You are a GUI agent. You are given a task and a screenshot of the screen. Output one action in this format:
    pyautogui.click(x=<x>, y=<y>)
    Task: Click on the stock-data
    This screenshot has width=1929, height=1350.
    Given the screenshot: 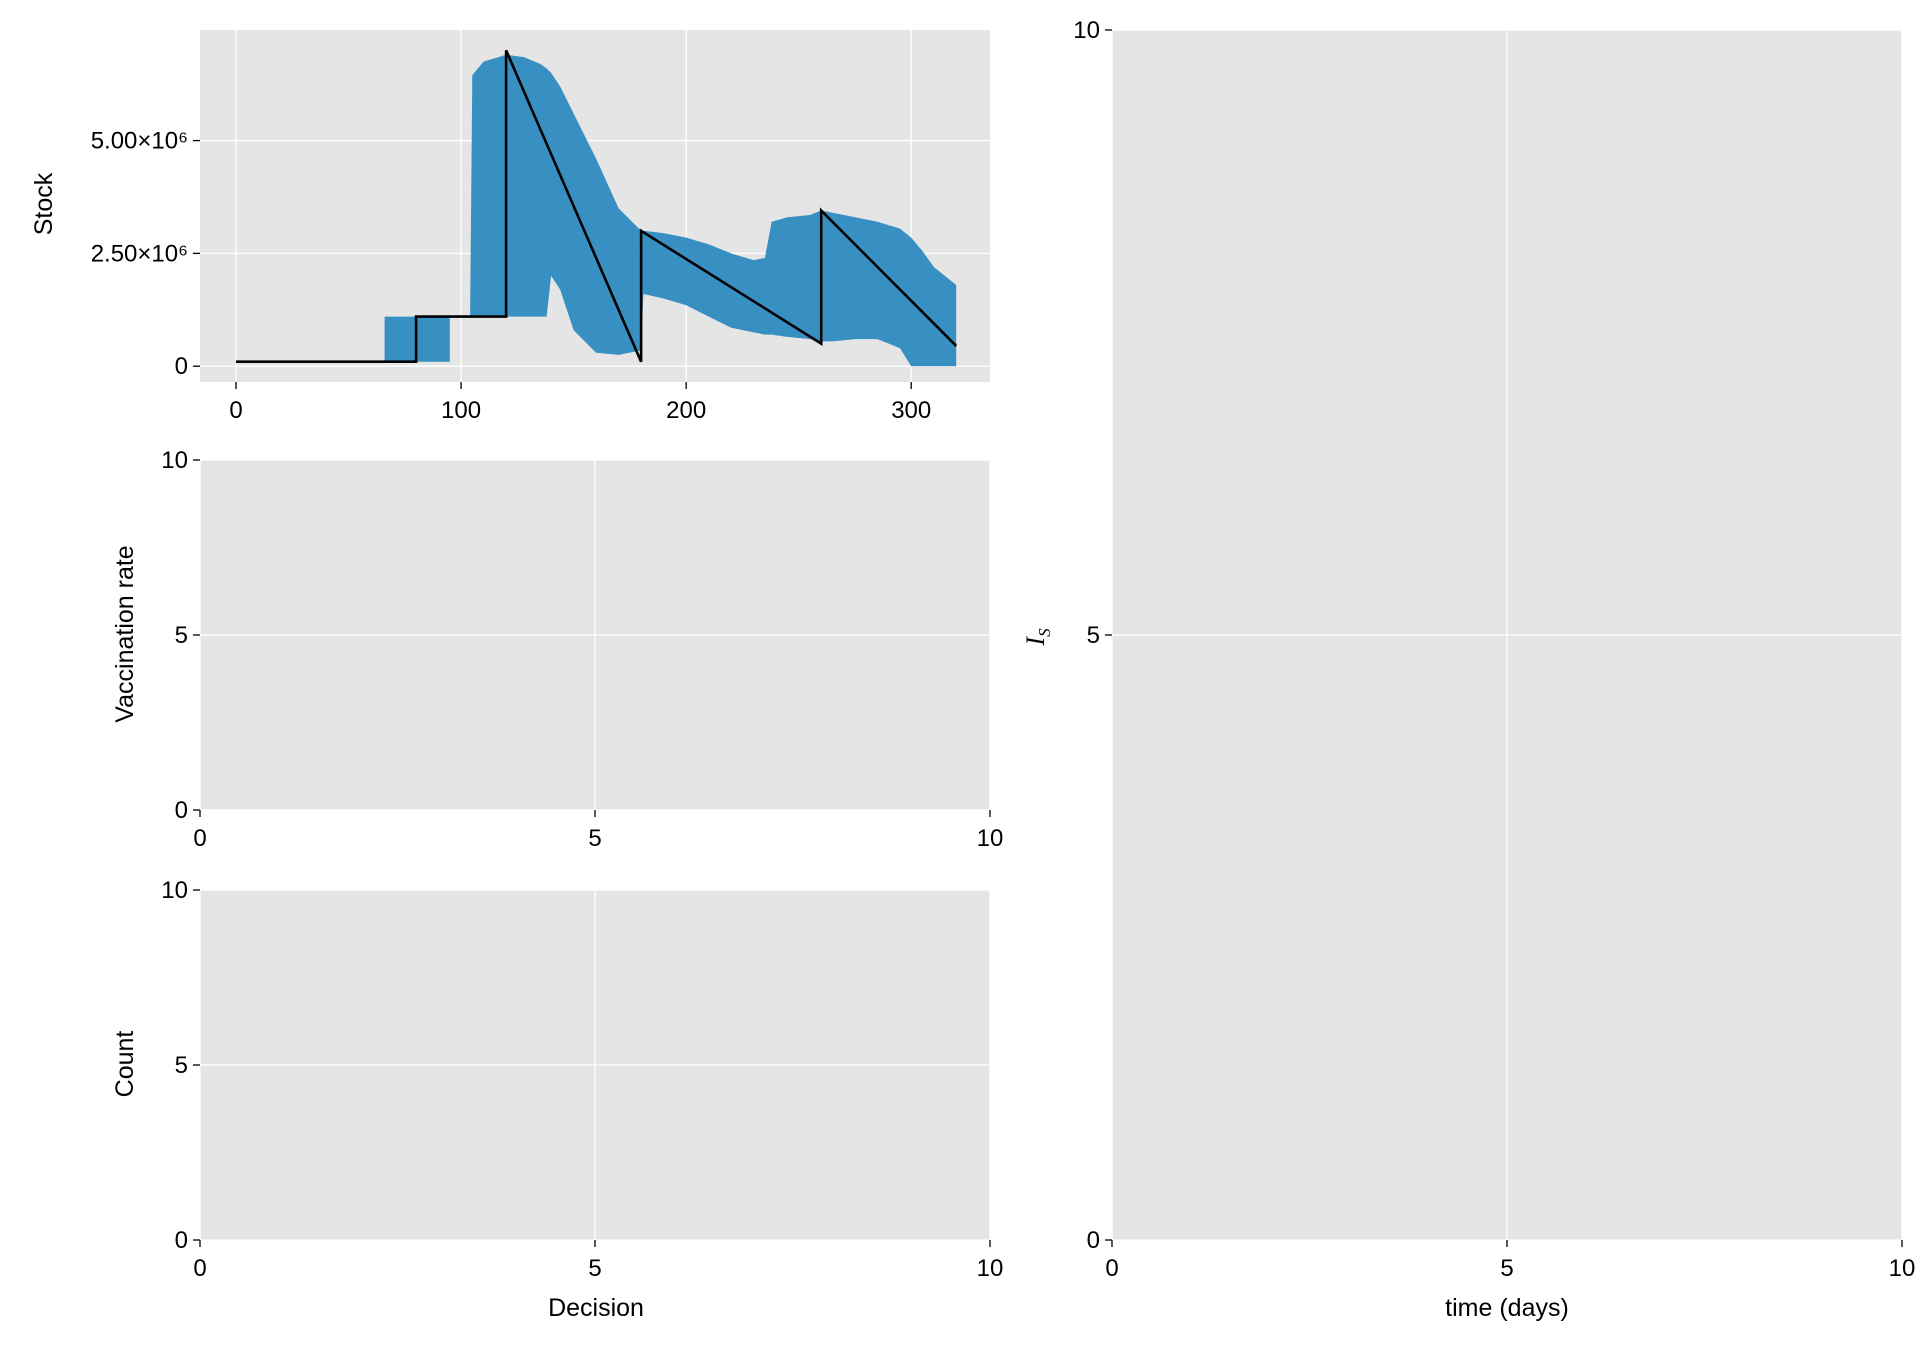 What is the action you would take?
    pyautogui.click(x=597, y=208)
    